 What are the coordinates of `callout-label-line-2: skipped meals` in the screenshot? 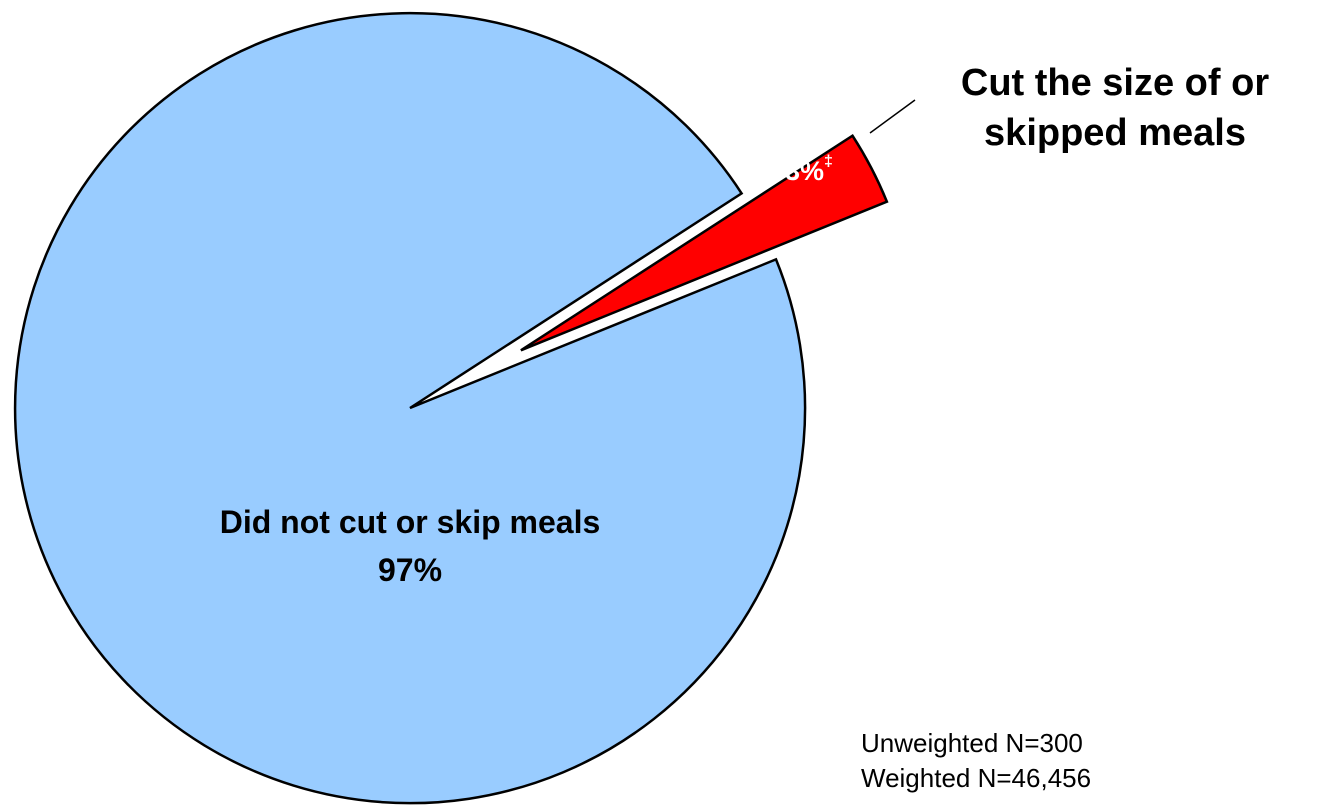 It's located at (1115, 133).